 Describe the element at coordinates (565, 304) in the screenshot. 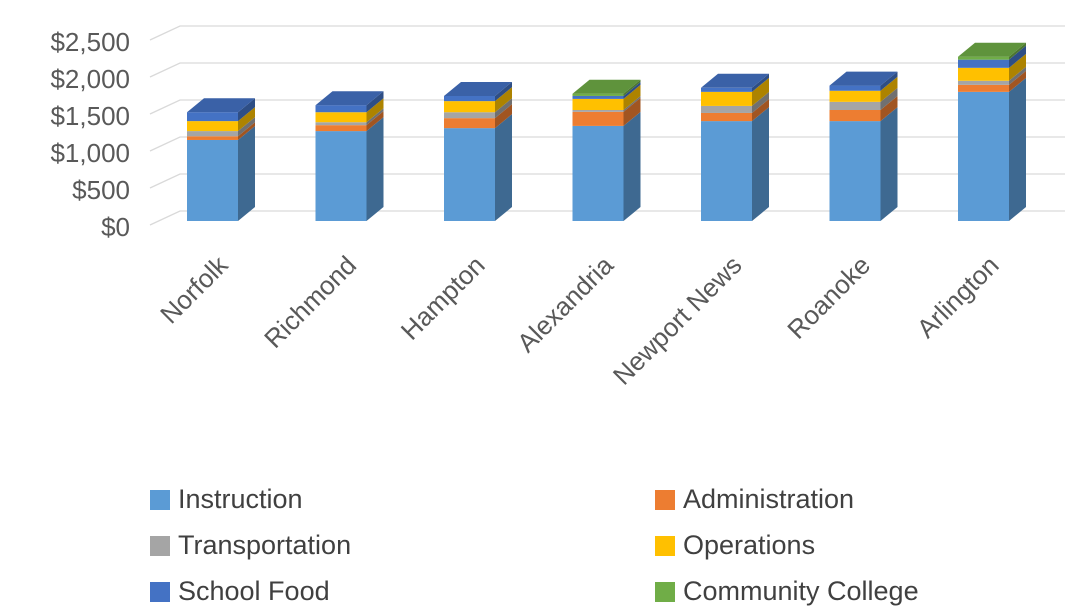

I see `x-tick-label: Alexandria` at that location.